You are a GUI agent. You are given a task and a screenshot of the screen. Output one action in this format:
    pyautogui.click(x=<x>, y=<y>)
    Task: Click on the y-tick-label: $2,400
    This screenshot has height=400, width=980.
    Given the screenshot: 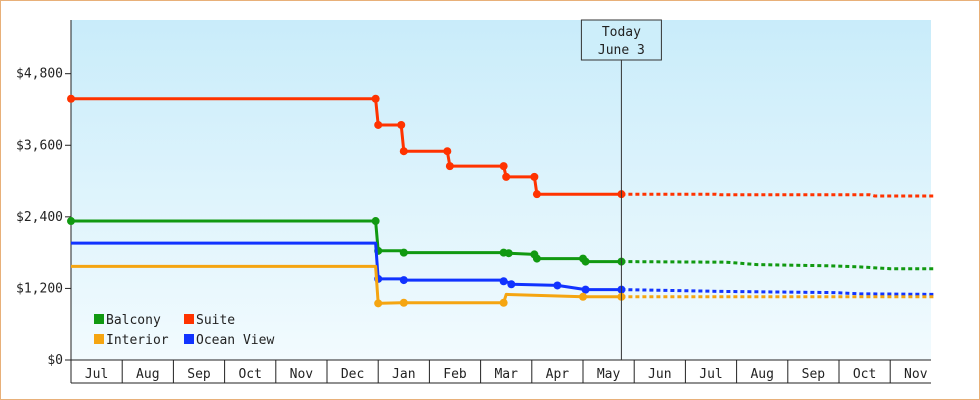 What is the action you would take?
    pyautogui.click(x=39, y=217)
    